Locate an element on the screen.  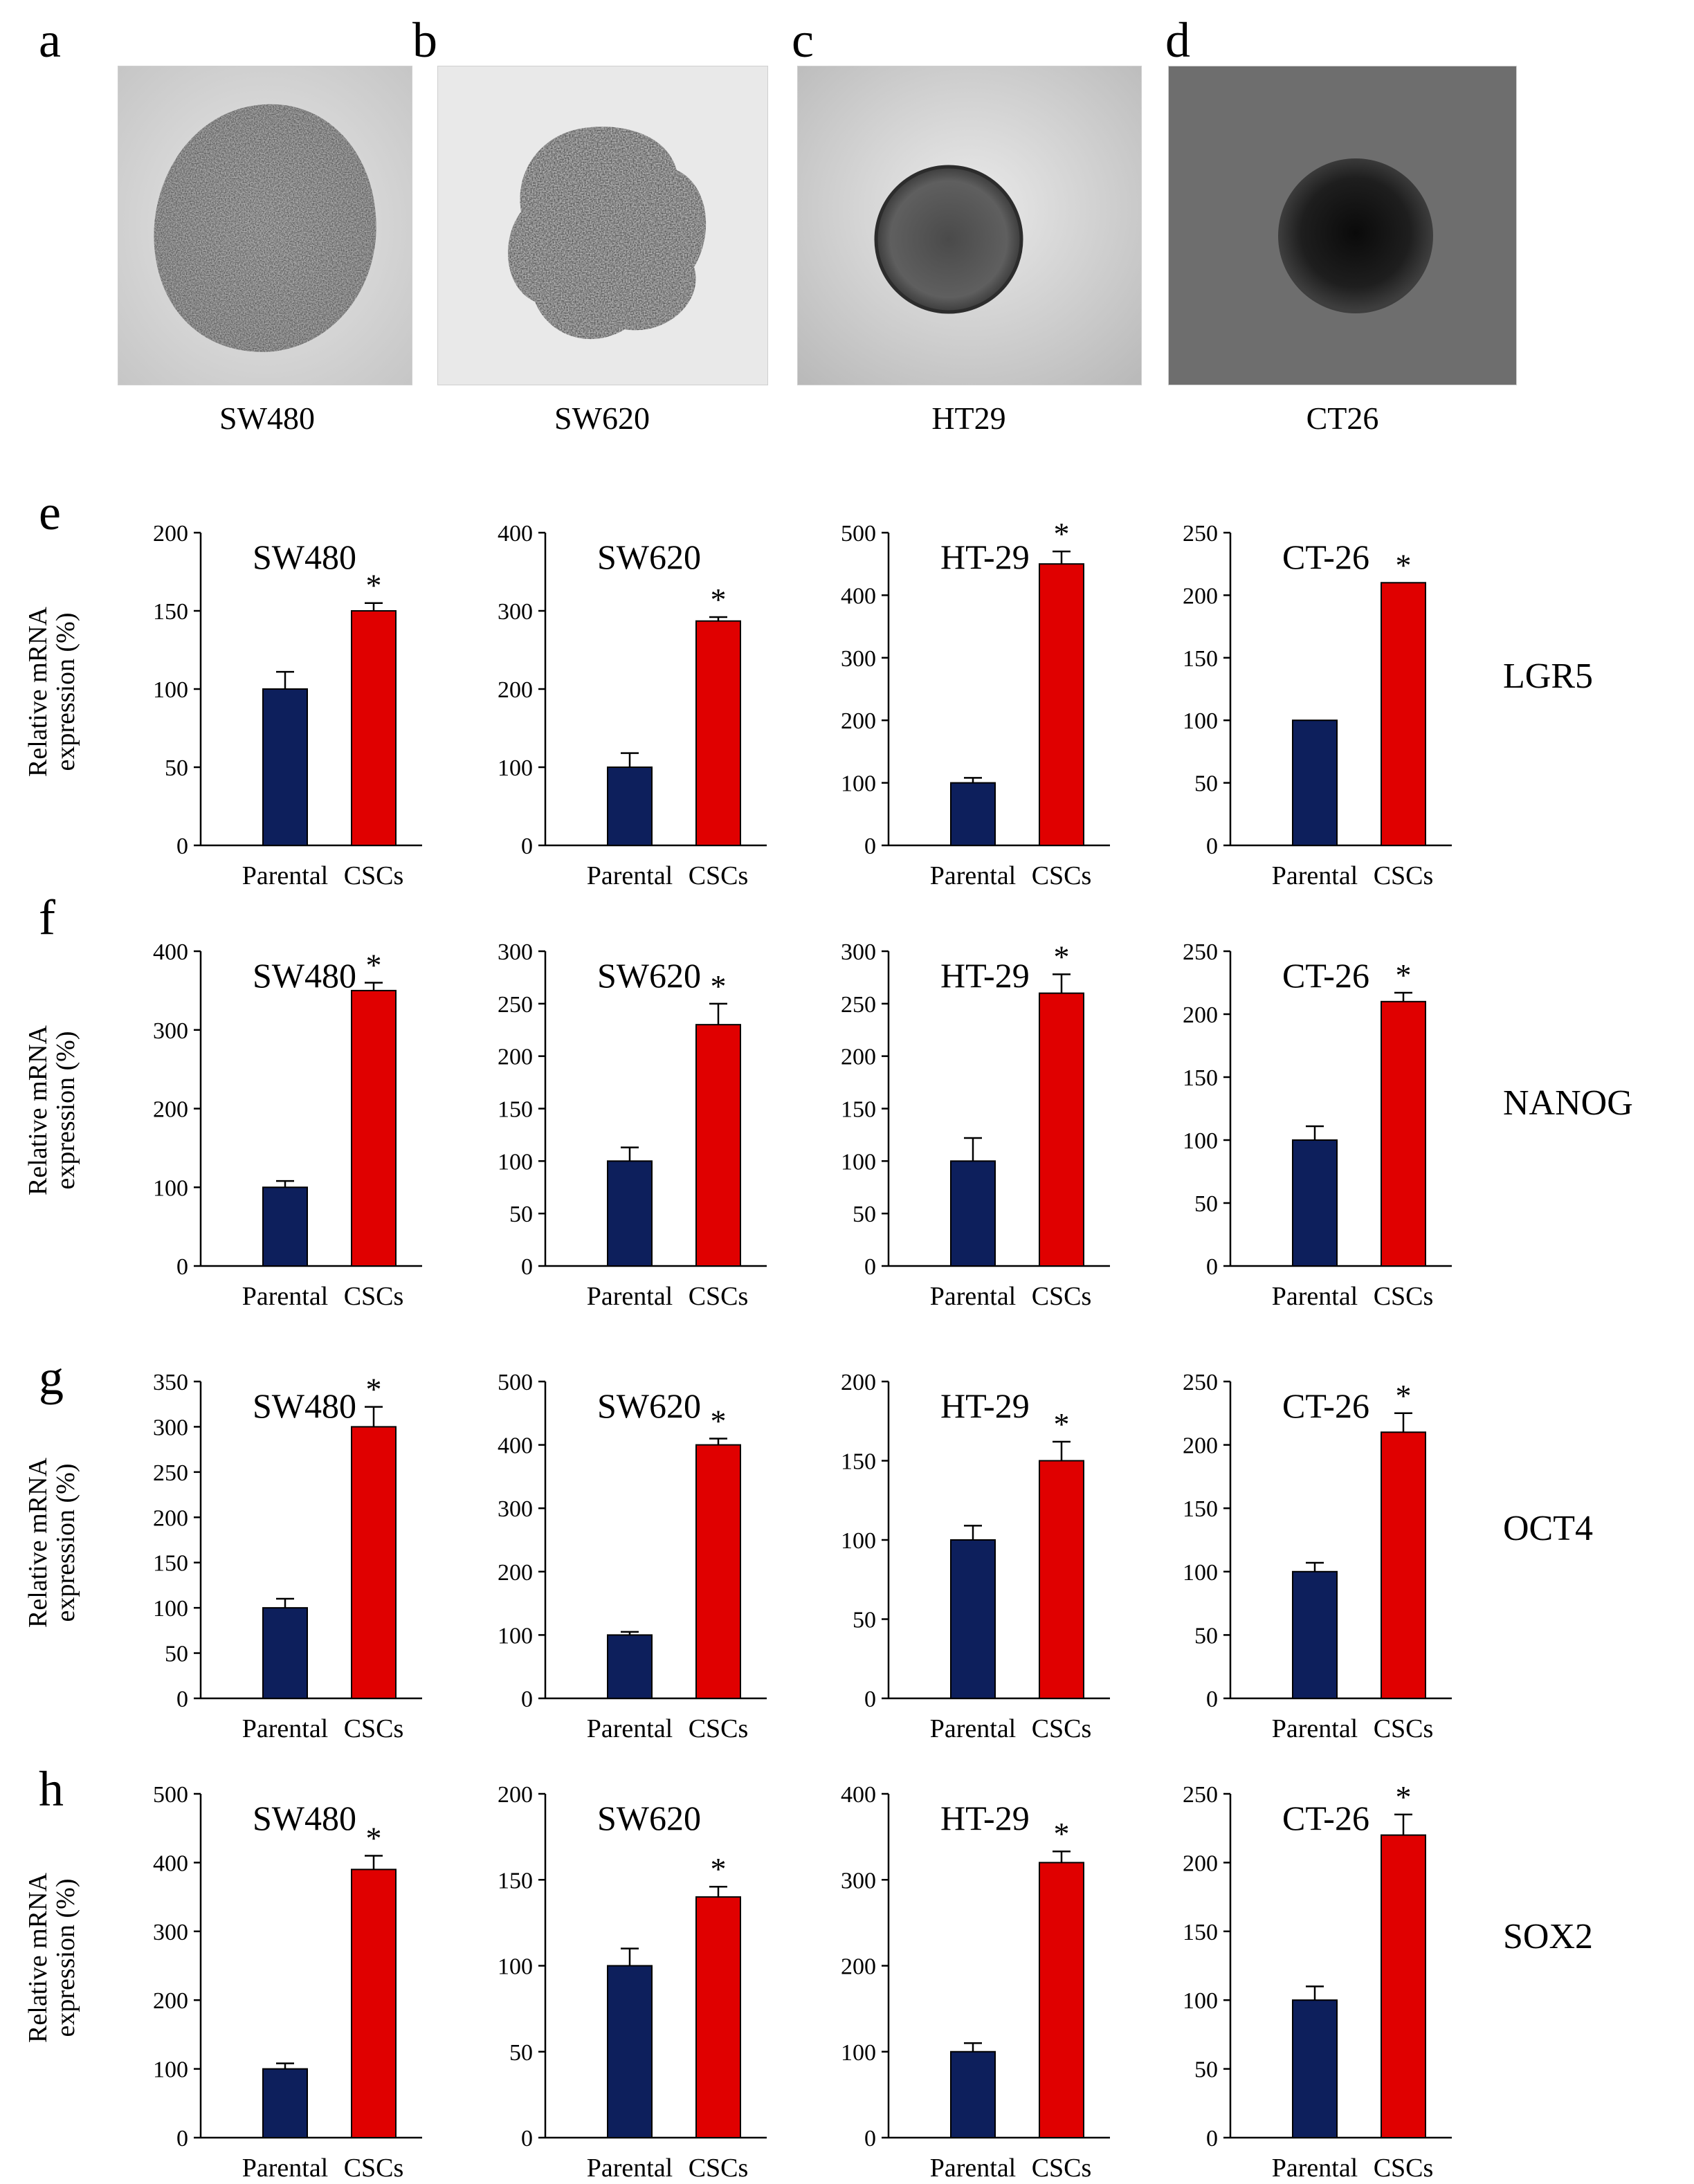
y-tick-label-g-ht29: 100 is located at coordinates (858, 1541).